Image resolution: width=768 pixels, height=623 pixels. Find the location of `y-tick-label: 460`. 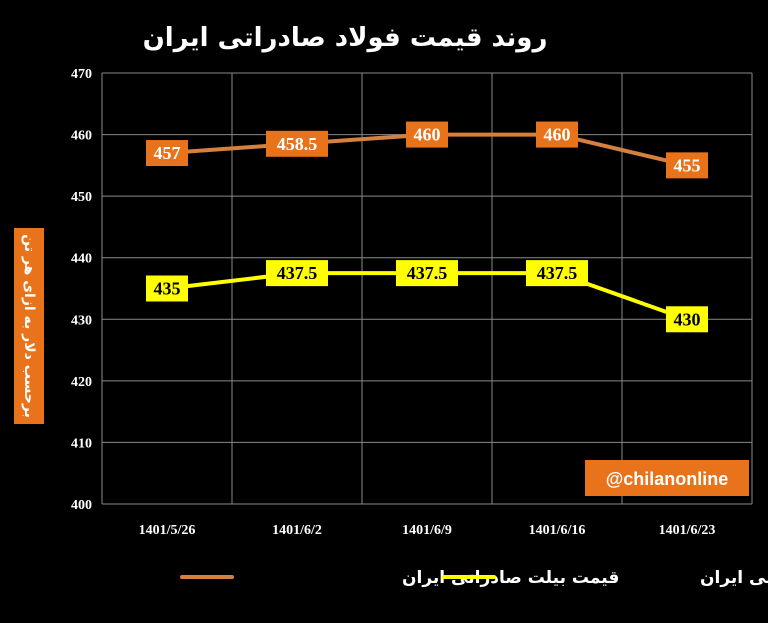

y-tick-label: 460 is located at coordinates (81, 136).